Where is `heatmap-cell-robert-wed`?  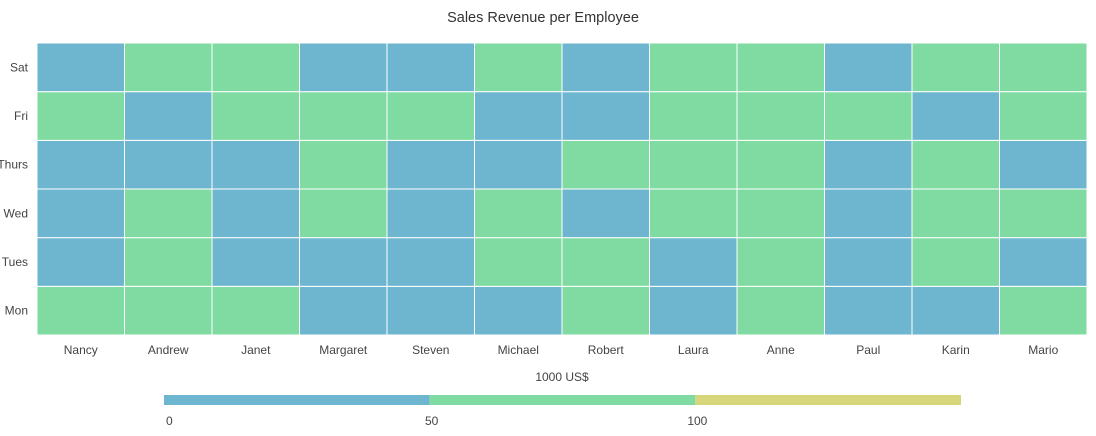 heatmap-cell-robert-wed is located at coordinates (605, 213).